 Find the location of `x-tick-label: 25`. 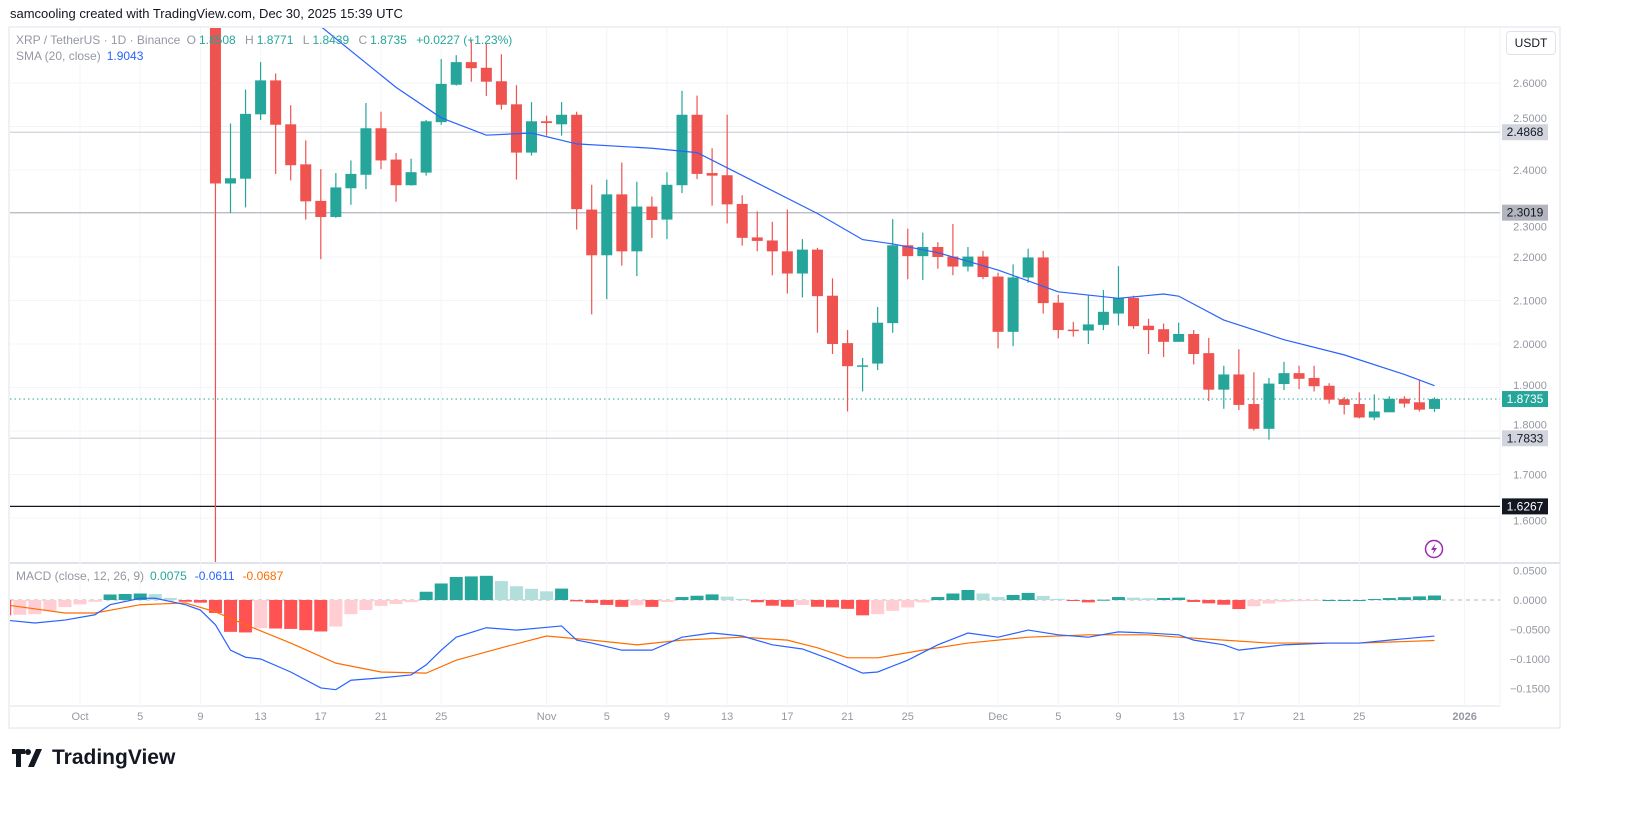

x-tick-label: 25 is located at coordinates (1359, 717).